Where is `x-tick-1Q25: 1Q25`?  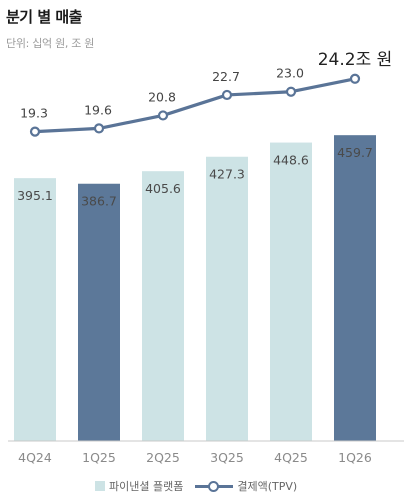
x-tick-1Q25: 1Q25 is located at coordinates (99, 457).